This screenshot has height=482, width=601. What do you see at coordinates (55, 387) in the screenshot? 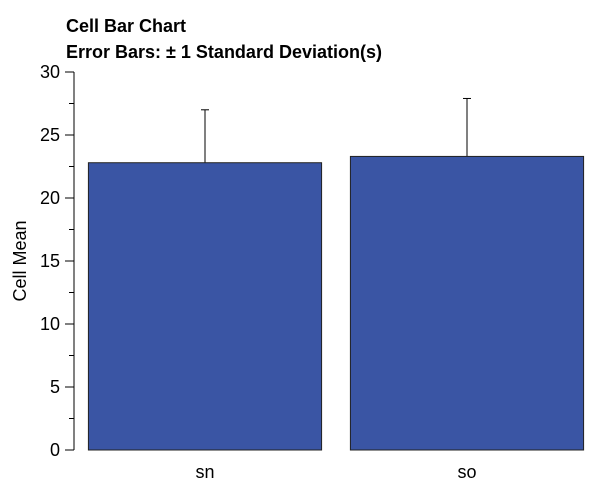
I see `y-tick-label: 5` at bounding box center [55, 387].